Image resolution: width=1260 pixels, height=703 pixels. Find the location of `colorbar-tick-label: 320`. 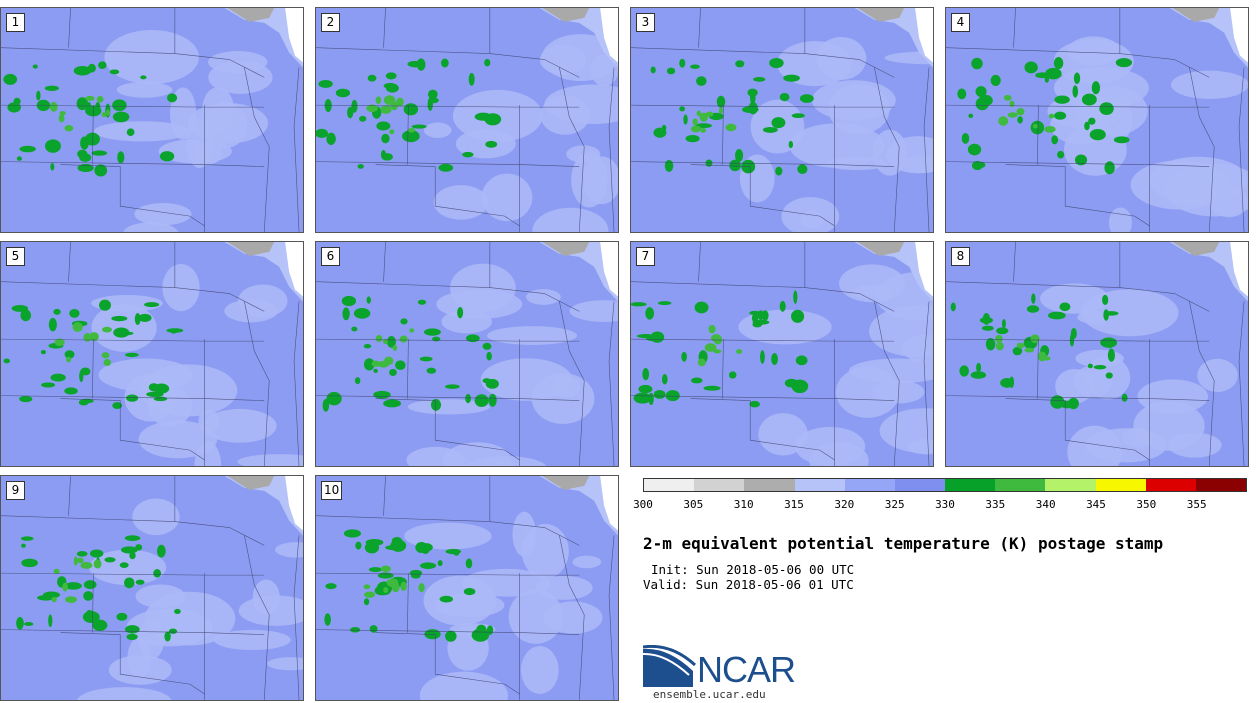

colorbar-tick-label: 320 is located at coordinates (844, 504).